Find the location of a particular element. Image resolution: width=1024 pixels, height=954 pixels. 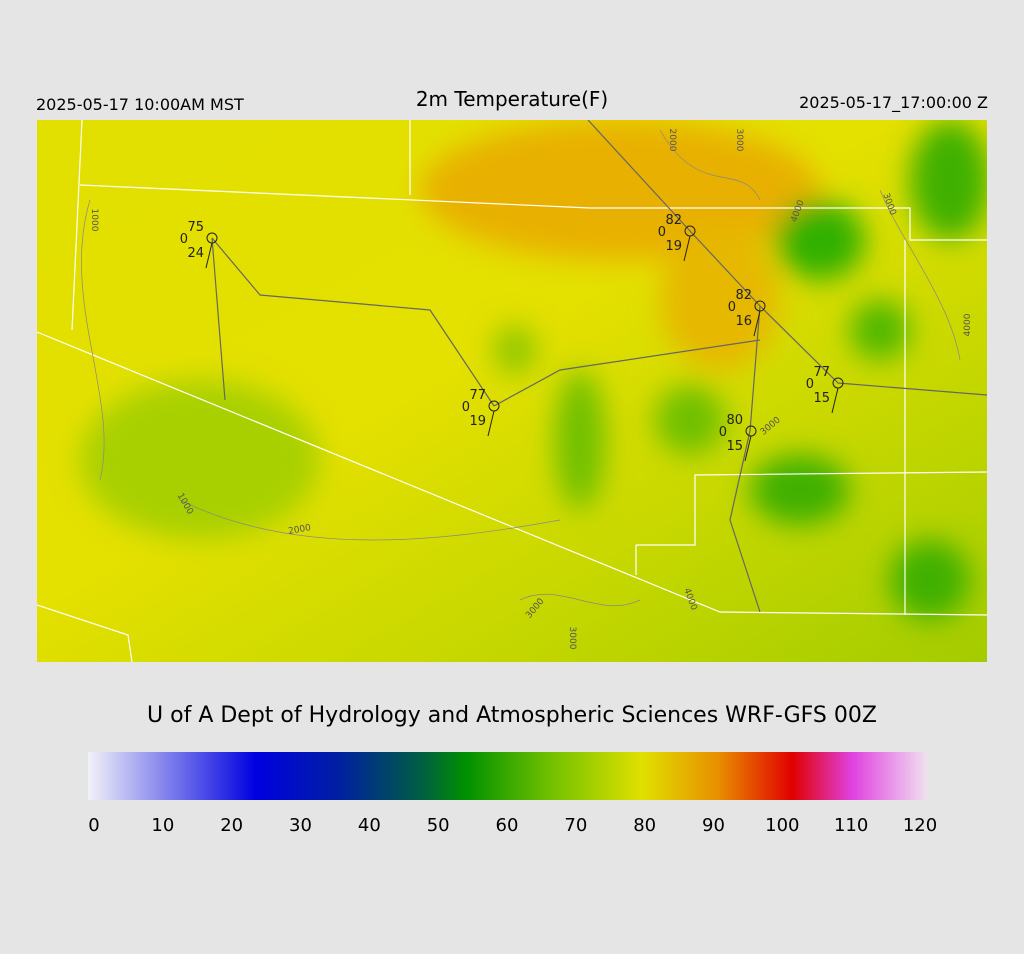

colorbar-tick-label: 50 is located at coordinates (438, 825).